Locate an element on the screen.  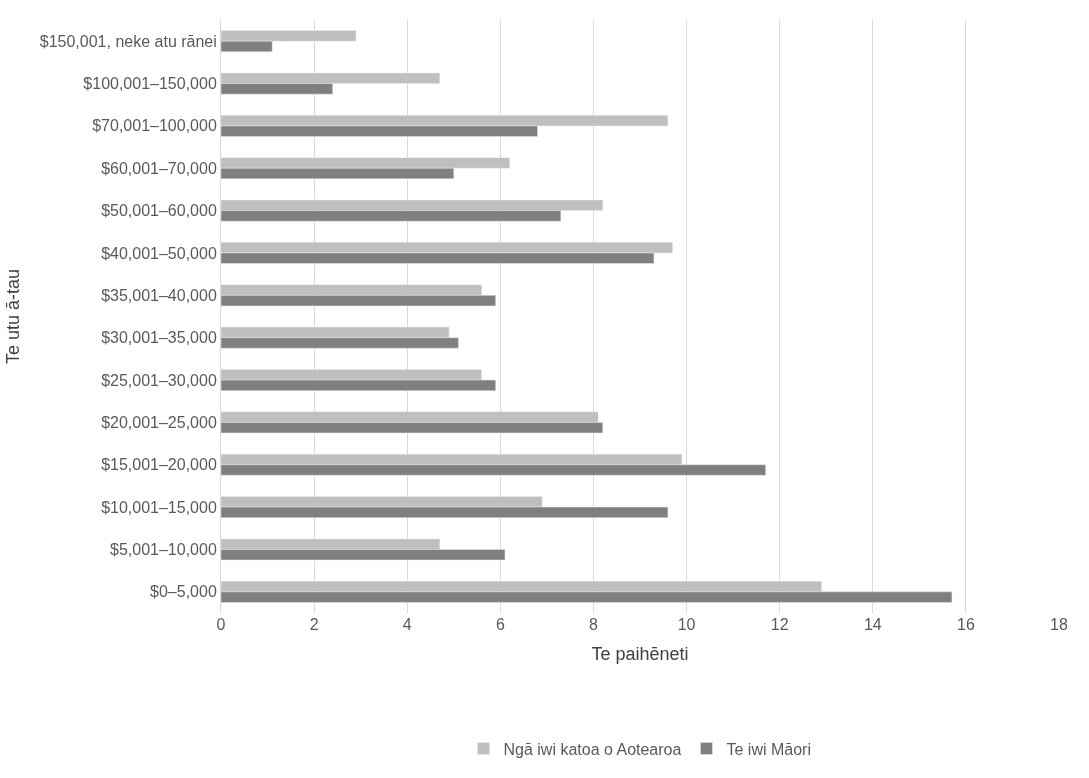
legend-label: Te iwi Māori is located at coordinates (768, 749).